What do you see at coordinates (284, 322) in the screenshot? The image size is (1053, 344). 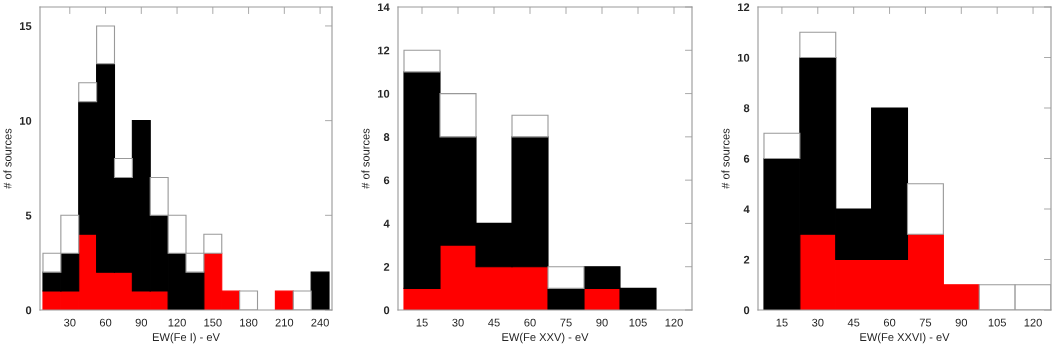 I see `x-tick-label: 210` at bounding box center [284, 322].